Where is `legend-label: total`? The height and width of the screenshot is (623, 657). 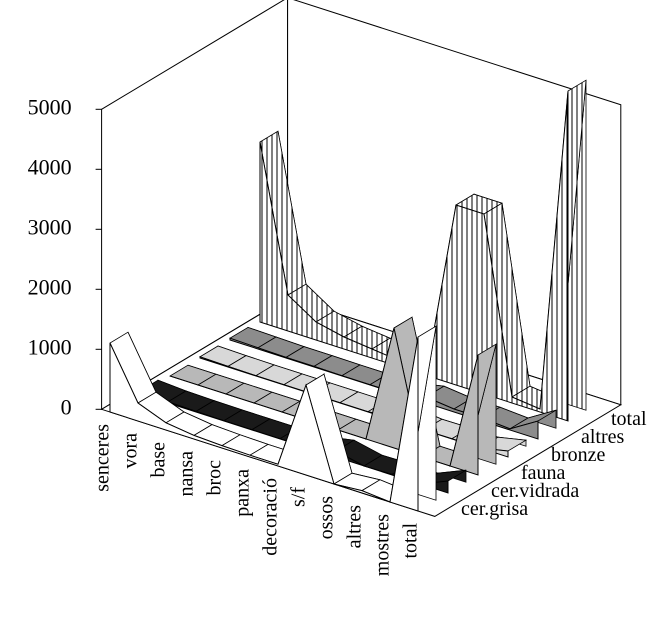
legend-label: total is located at coordinates (629, 419).